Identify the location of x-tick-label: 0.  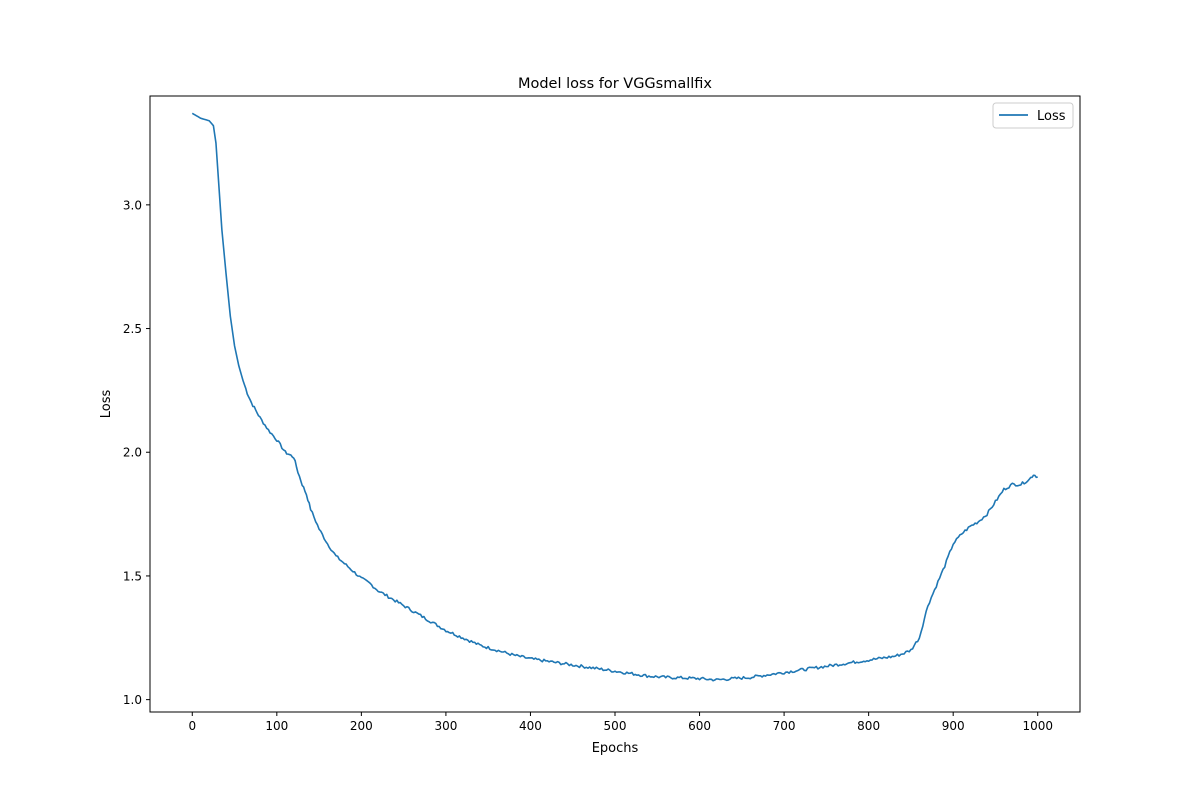
(192, 726).